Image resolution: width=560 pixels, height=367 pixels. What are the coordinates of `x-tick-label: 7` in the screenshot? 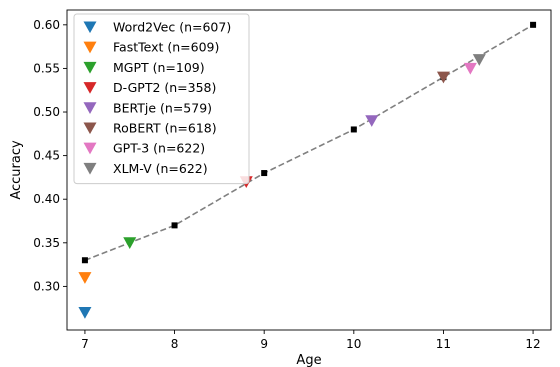 It's located at (85, 344).